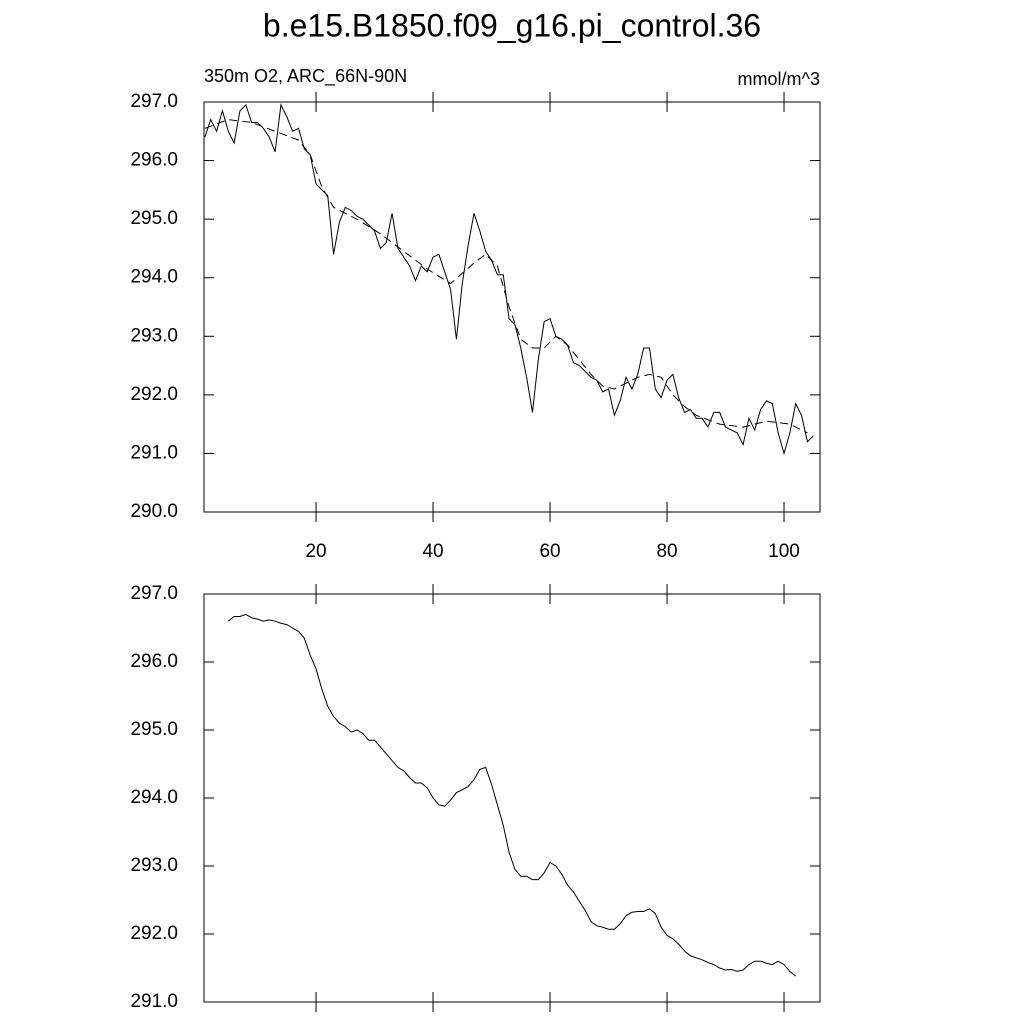  I want to click on x-tick-label: 60, so click(549, 551).